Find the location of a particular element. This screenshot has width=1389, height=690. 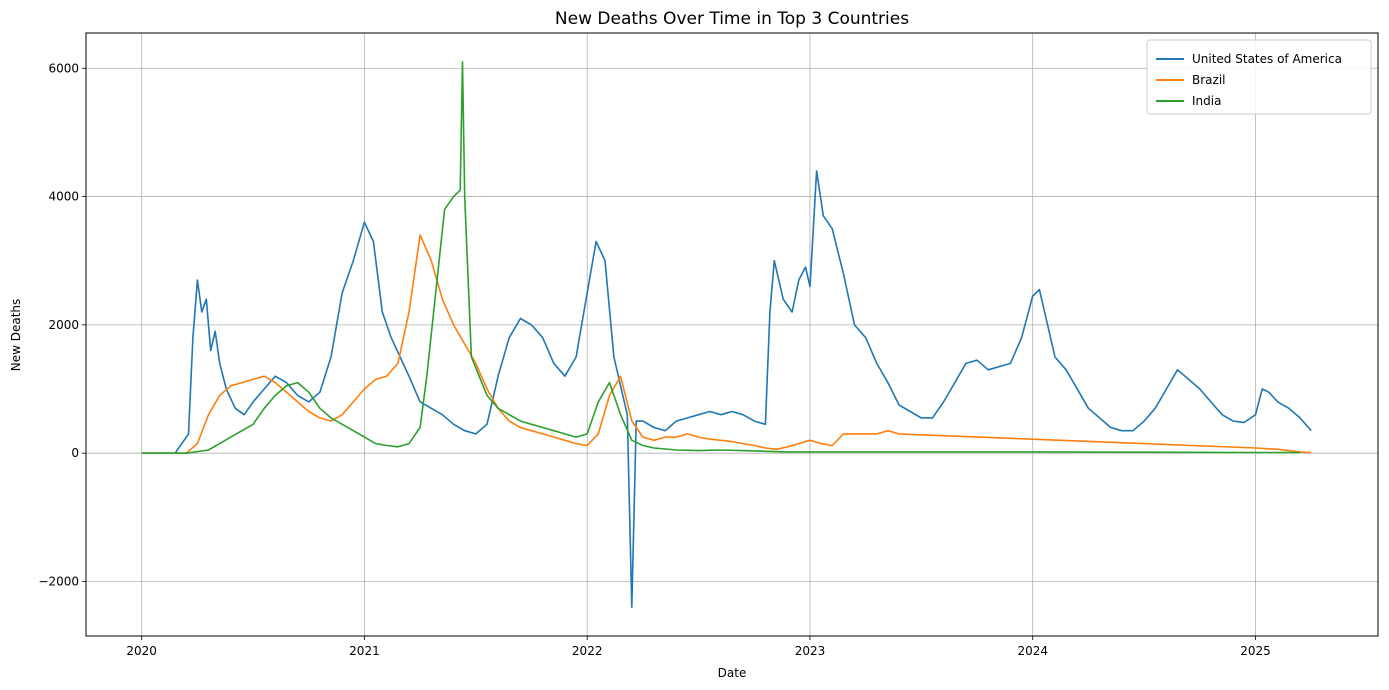

x-tick-label: 2025 is located at coordinates (1255, 651).